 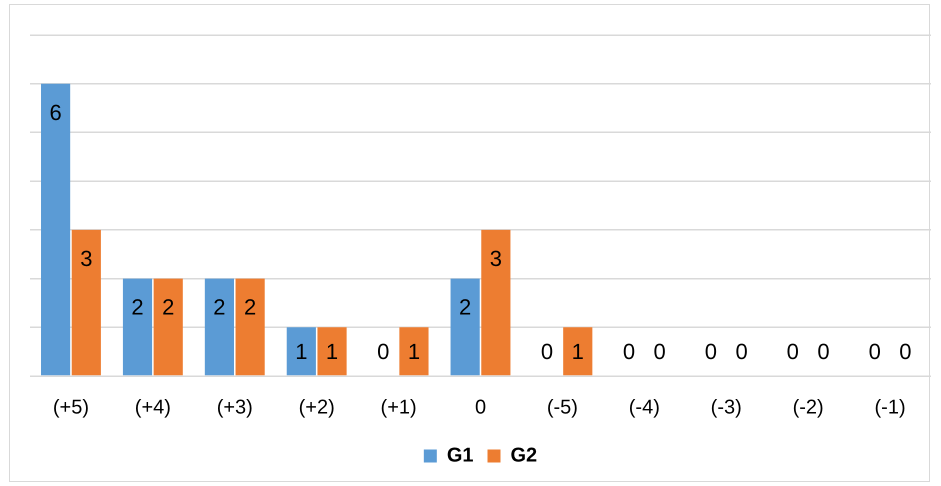 I want to click on x-tick-label: (+2), so click(x=316, y=407).